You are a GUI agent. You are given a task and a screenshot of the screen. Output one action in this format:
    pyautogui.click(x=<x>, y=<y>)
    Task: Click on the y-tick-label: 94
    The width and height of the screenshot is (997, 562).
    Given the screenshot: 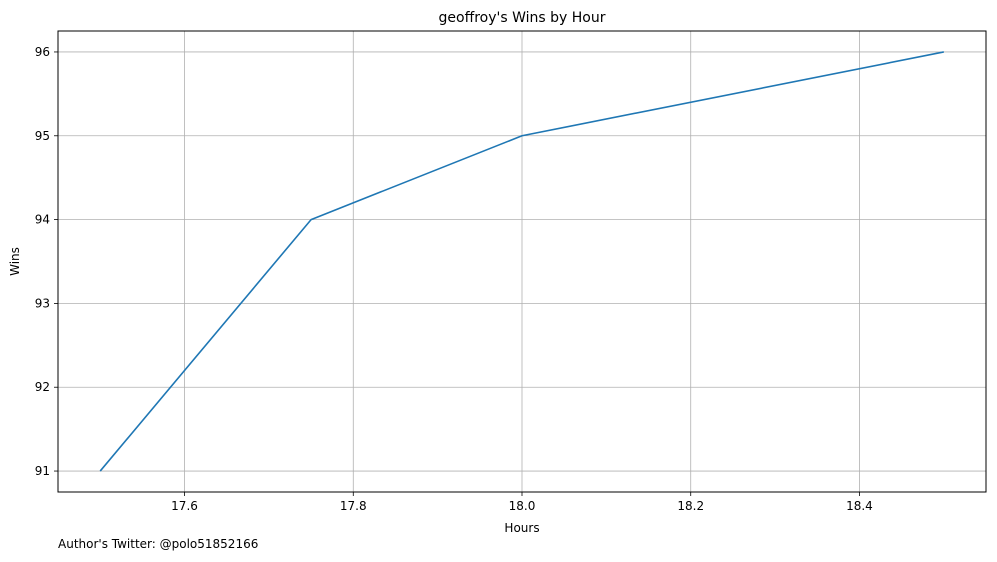 What is the action you would take?
    pyautogui.click(x=42, y=220)
    